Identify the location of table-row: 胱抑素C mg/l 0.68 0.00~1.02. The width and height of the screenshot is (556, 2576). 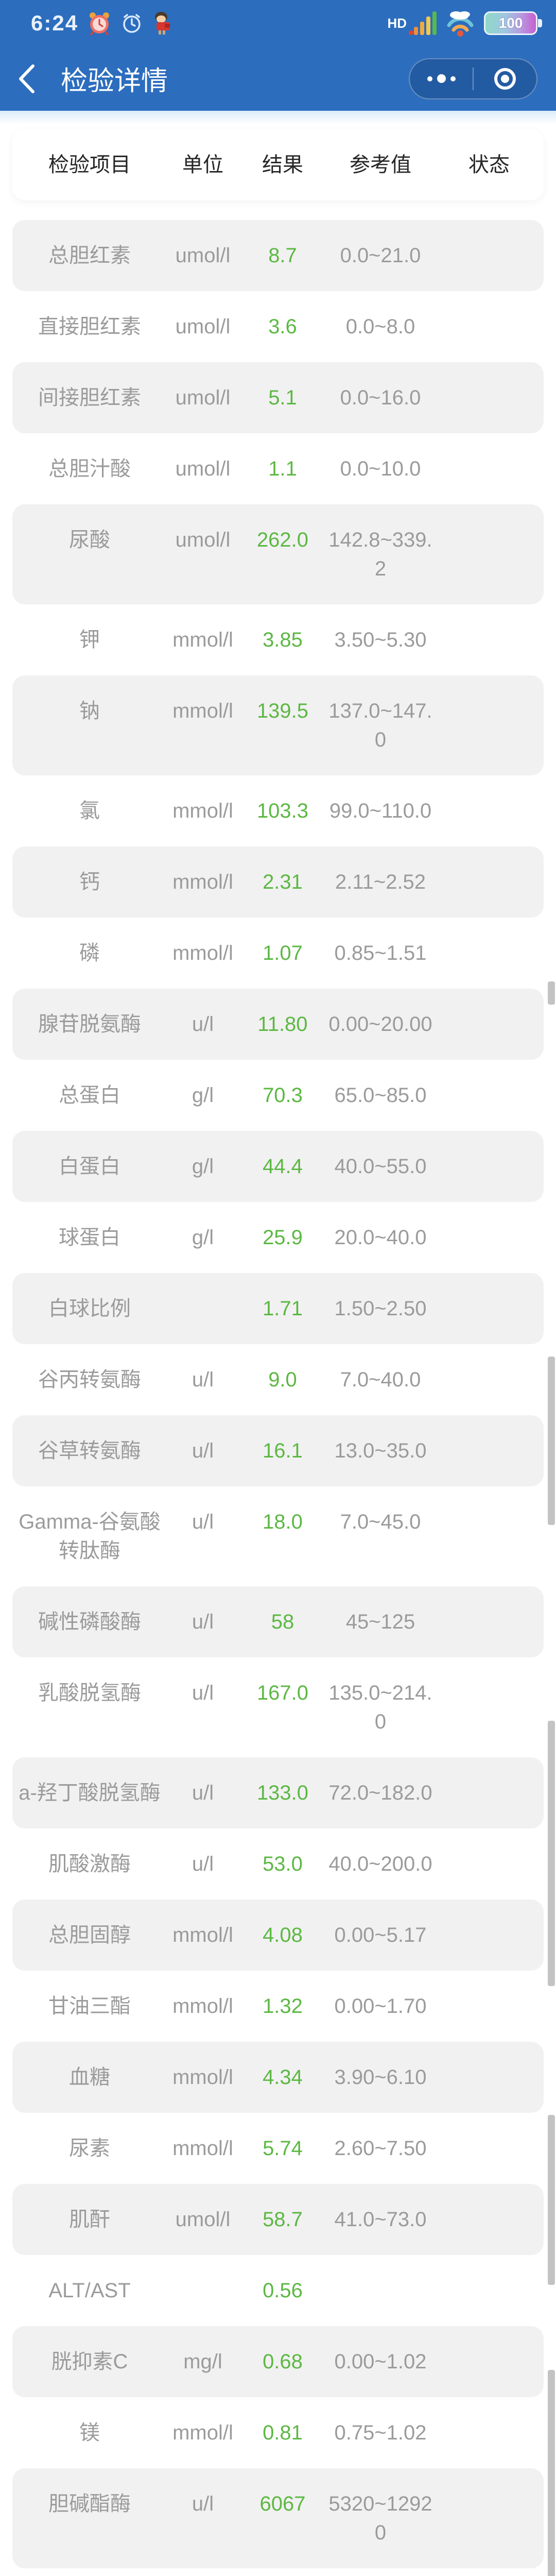
(278, 2361).